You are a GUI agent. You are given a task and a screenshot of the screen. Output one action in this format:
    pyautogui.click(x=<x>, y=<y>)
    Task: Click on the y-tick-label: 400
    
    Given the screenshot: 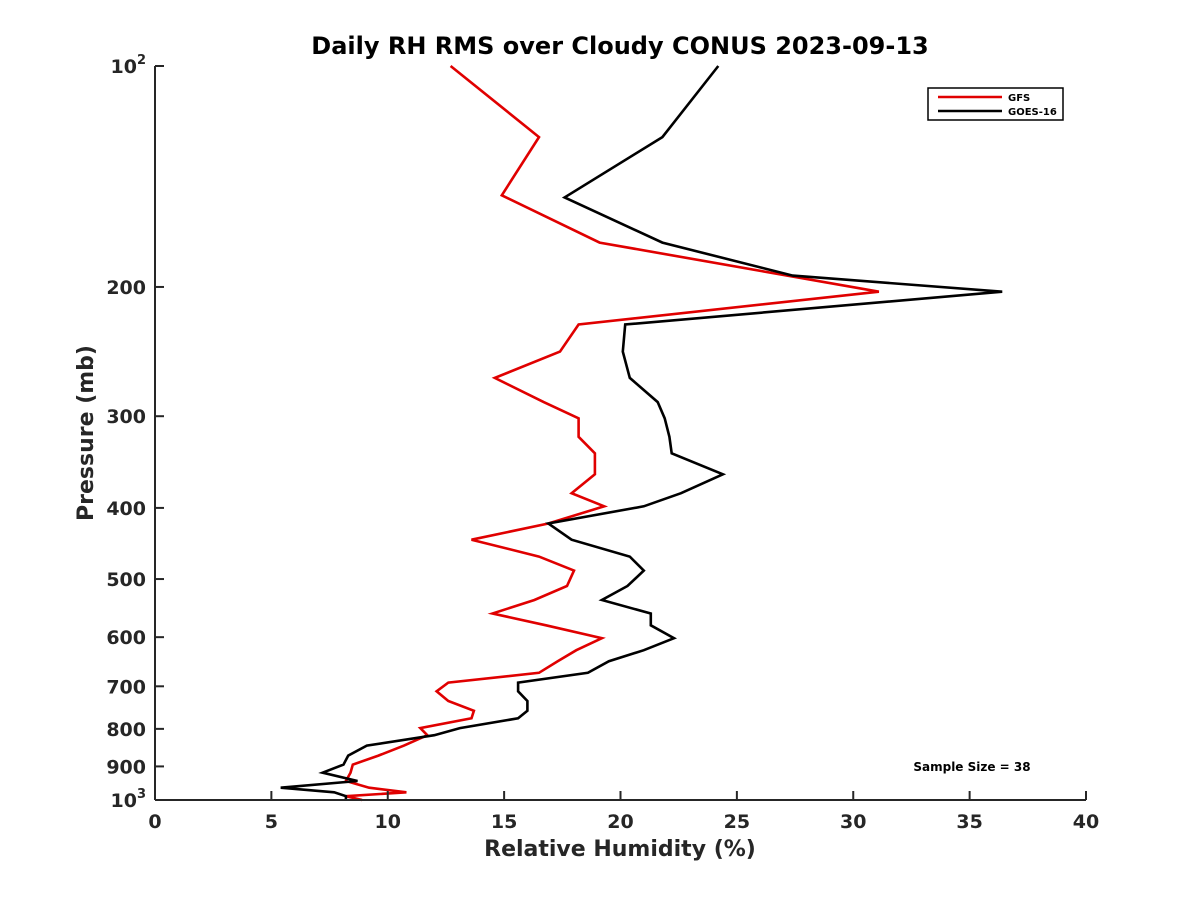 What is the action you would take?
    pyautogui.click(x=126, y=509)
    